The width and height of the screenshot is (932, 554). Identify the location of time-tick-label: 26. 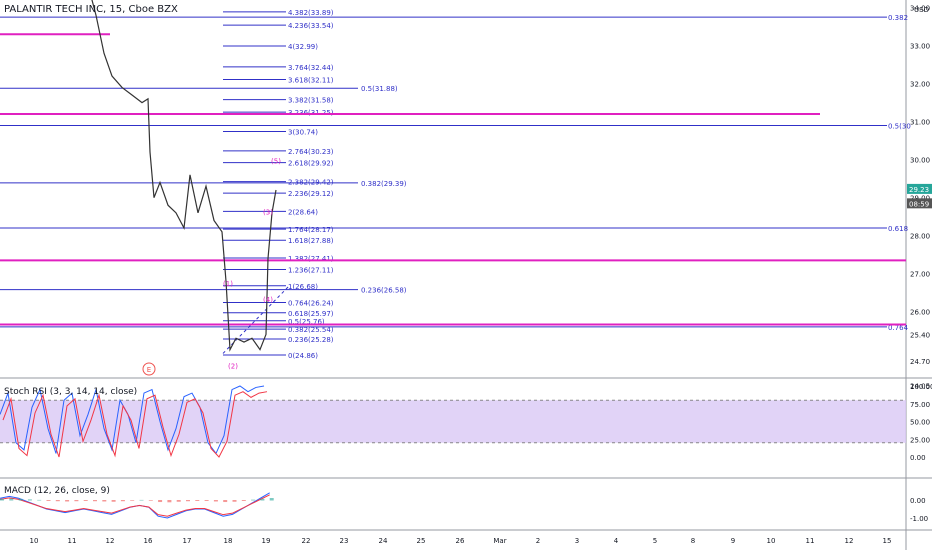
(460, 541).